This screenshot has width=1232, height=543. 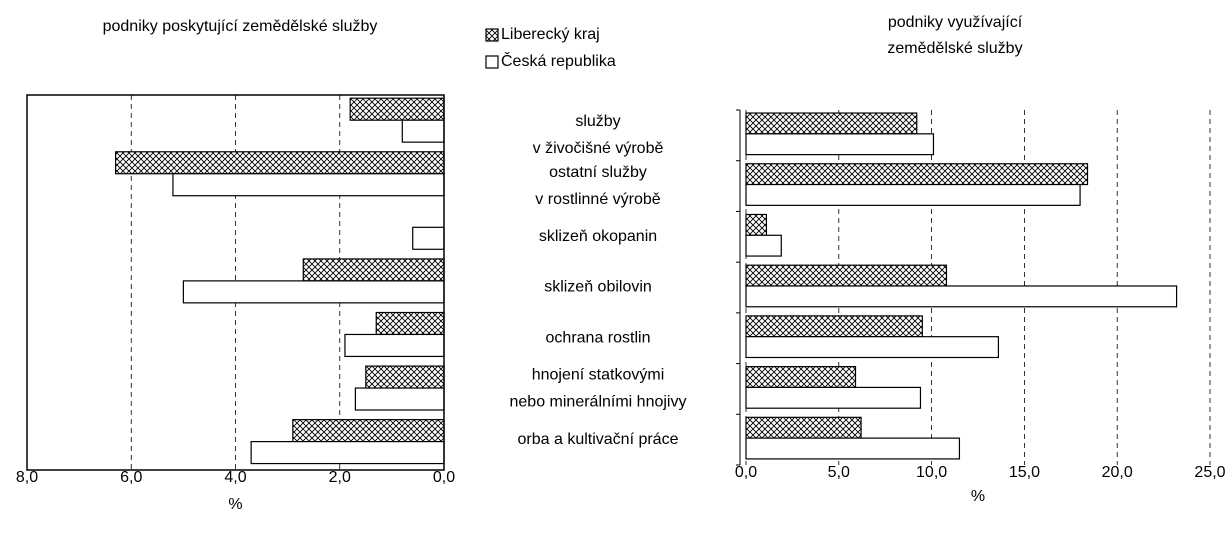 I want to click on category-label: v živočišné výrobě, so click(x=598, y=148).